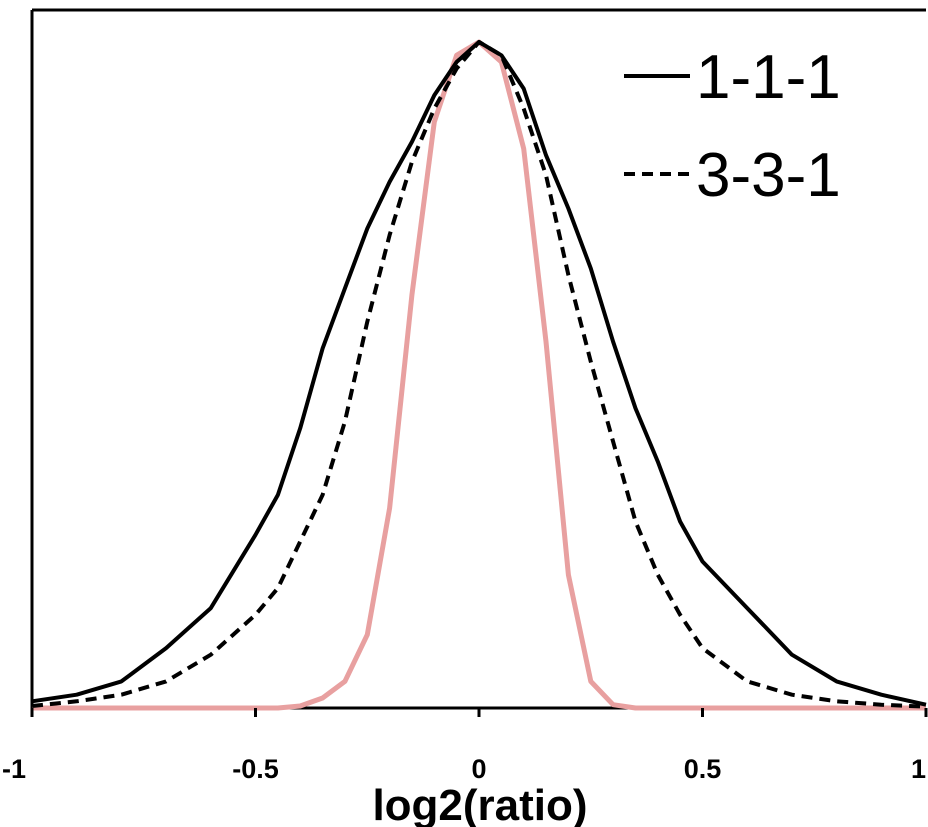 The image size is (928, 827). Describe the element at coordinates (465, 746) in the screenshot. I see `x-axis: -1 -0.5 0 0.5 1` at that location.